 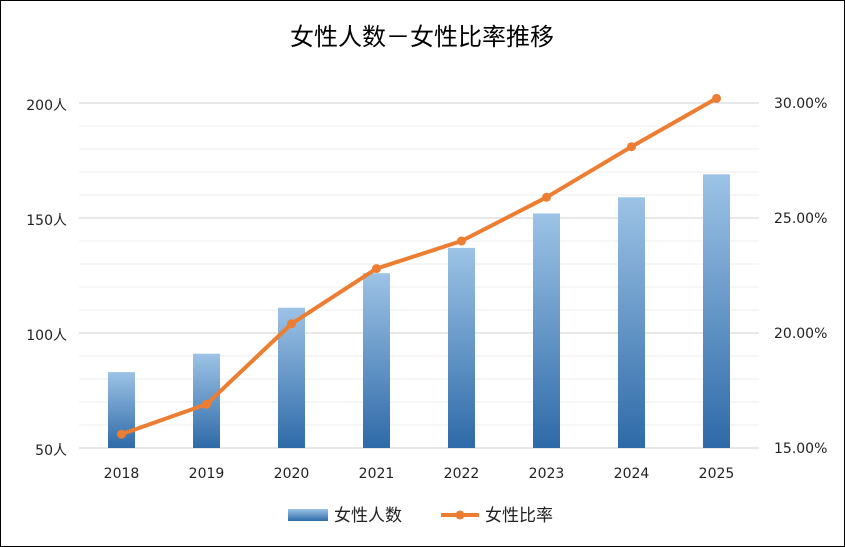 I want to click on bar-2023, so click(x=546, y=330).